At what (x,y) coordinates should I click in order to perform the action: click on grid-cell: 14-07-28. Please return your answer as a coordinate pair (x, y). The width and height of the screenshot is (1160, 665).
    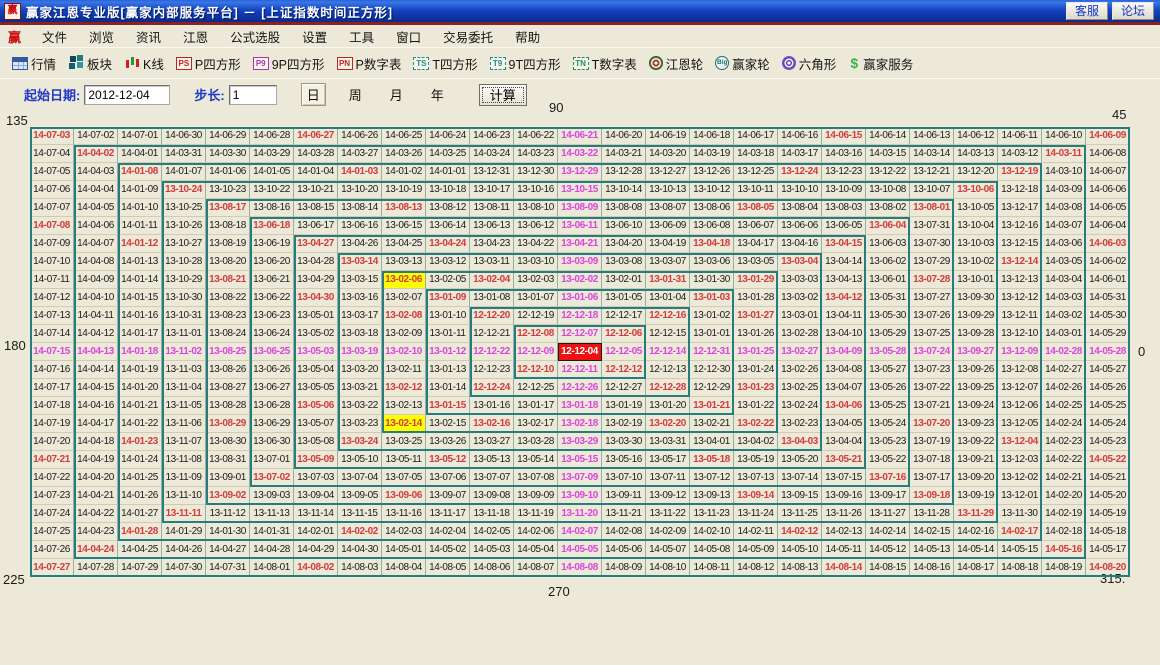
    Looking at the image, I should click on (96, 568).